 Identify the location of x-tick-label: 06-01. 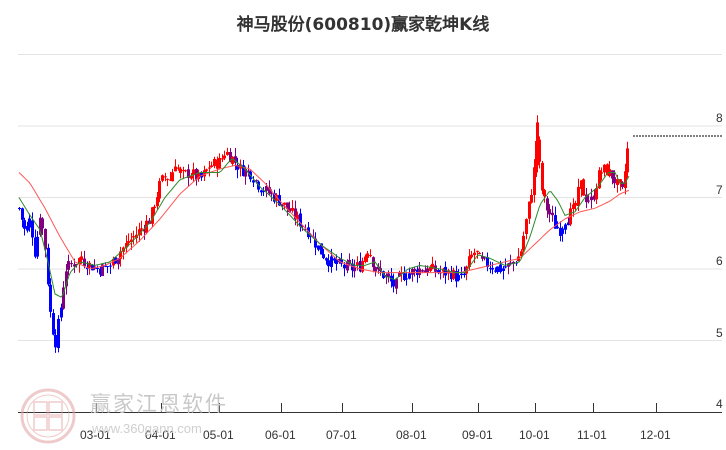
(280, 435).